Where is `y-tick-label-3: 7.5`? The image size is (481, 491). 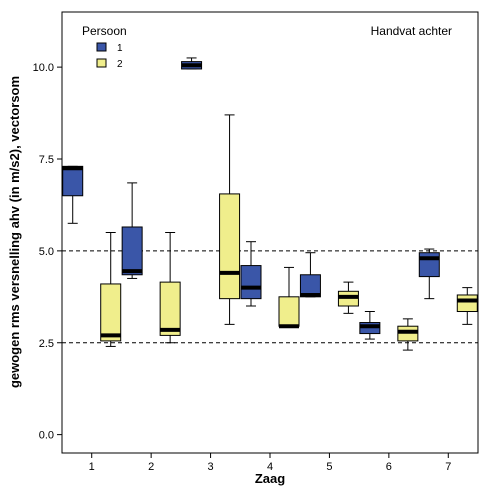 y-tick-label-3: 7.5 is located at coordinates (46, 160).